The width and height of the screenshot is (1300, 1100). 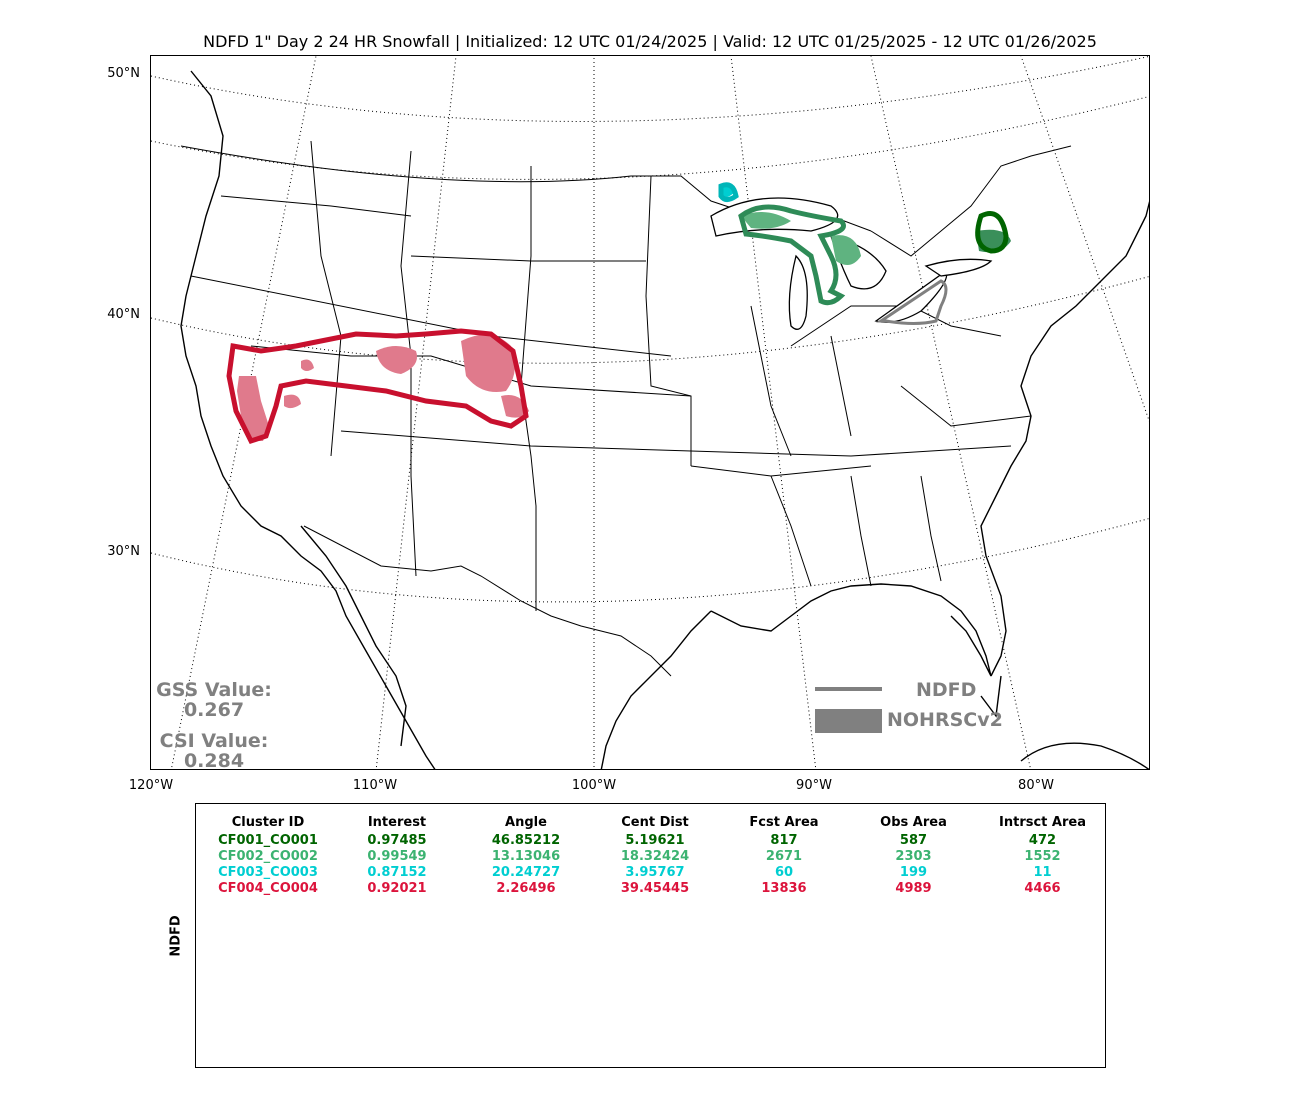 What do you see at coordinates (292, 401) in the screenshot?
I see `observed-area-cf004-nevada` at bounding box center [292, 401].